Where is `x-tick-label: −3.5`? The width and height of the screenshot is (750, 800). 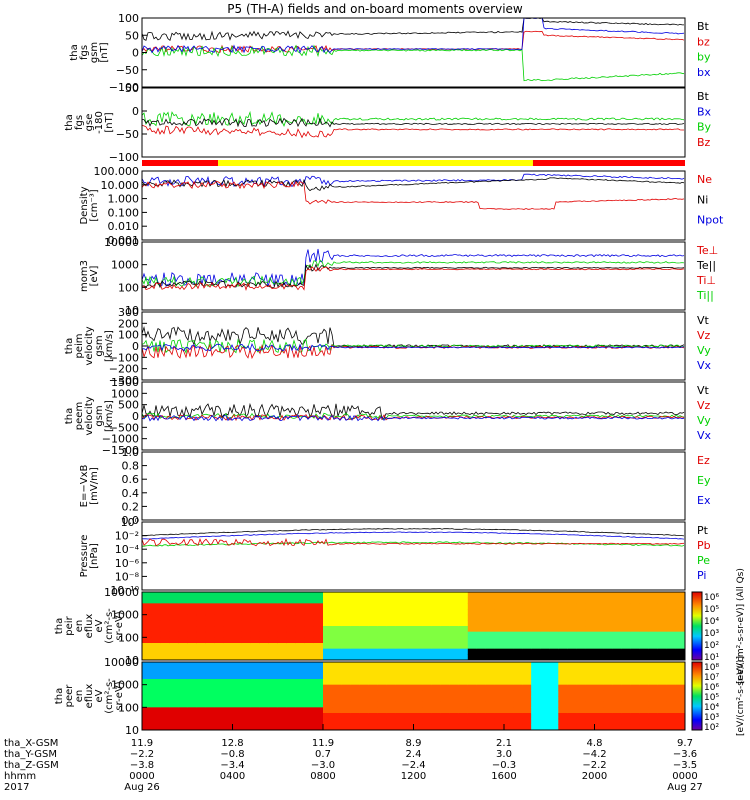 x-tick-label: −3.5 is located at coordinates (685, 765).